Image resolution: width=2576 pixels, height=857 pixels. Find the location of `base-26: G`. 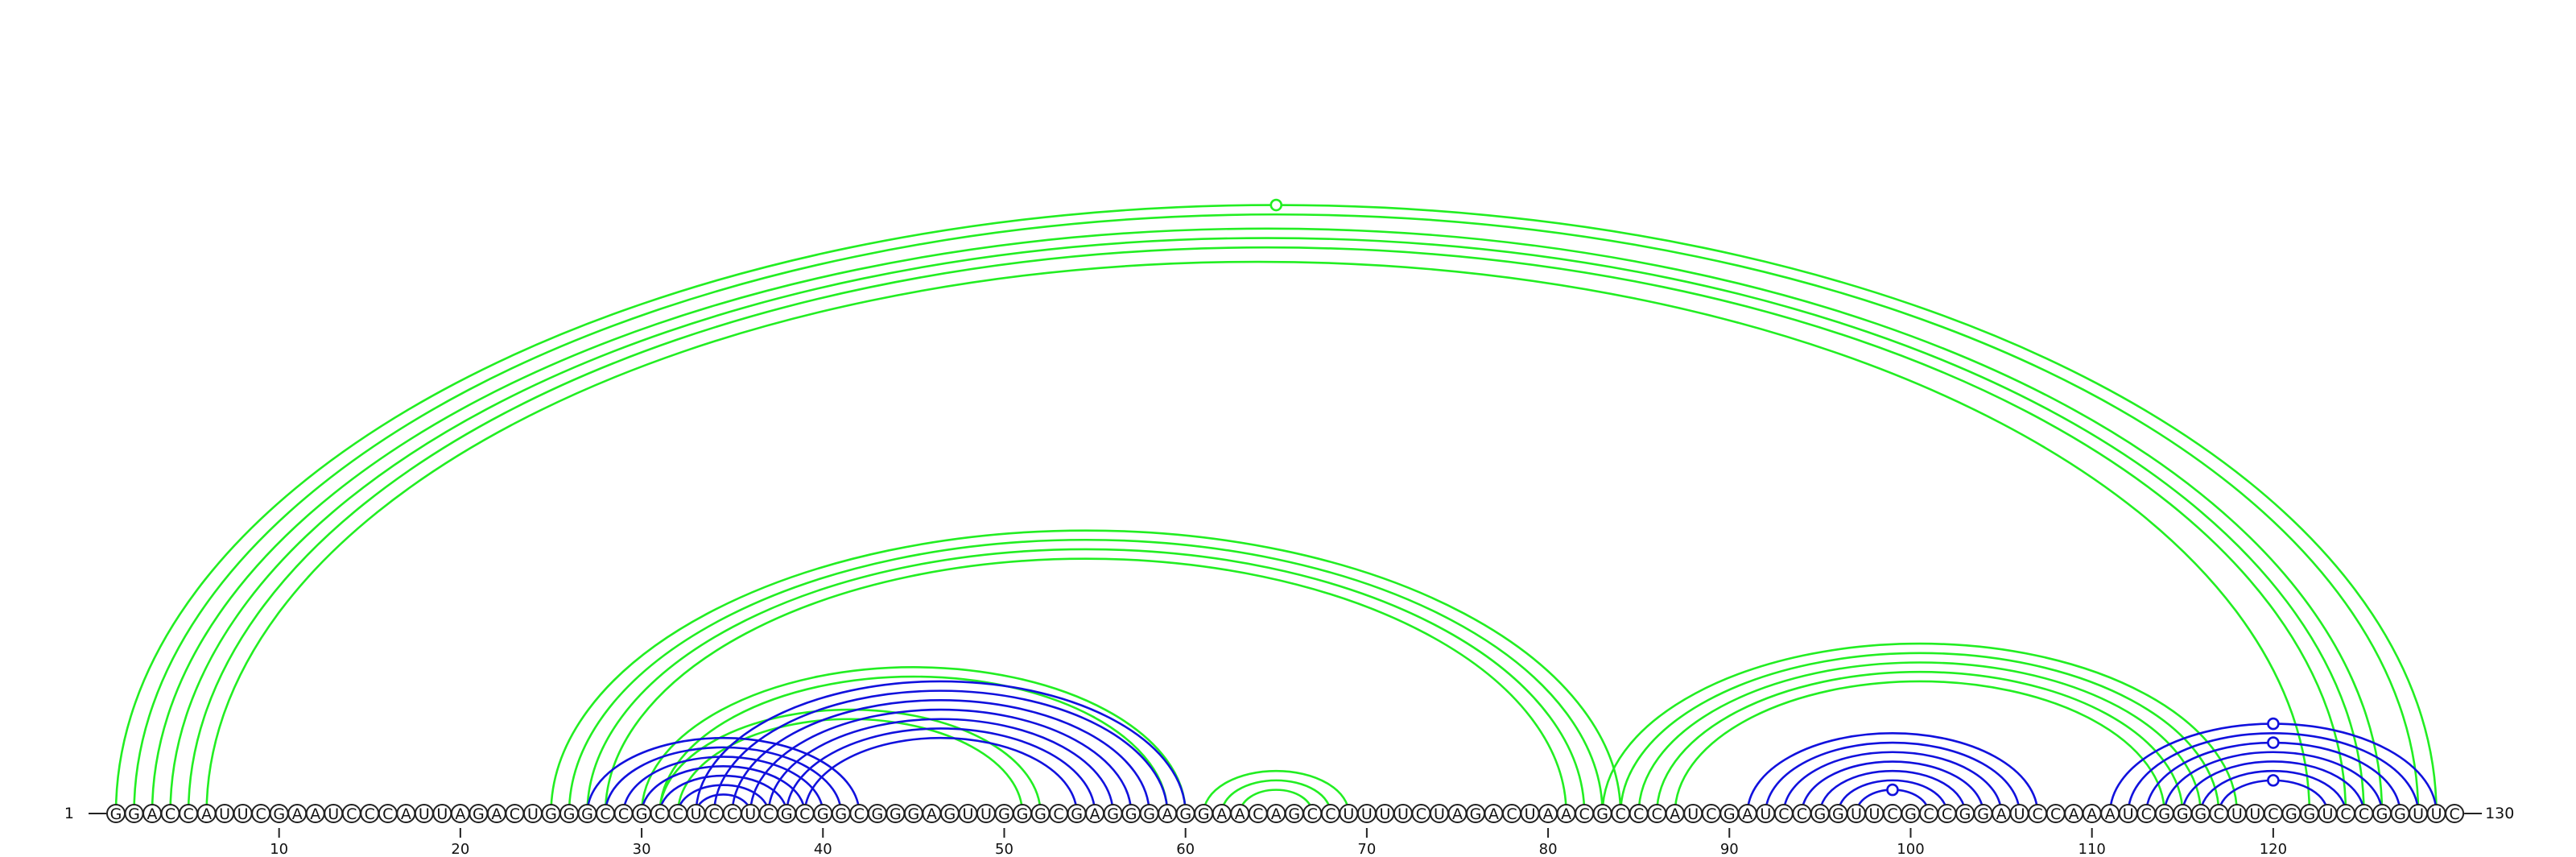

base-26: G is located at coordinates (569, 813).